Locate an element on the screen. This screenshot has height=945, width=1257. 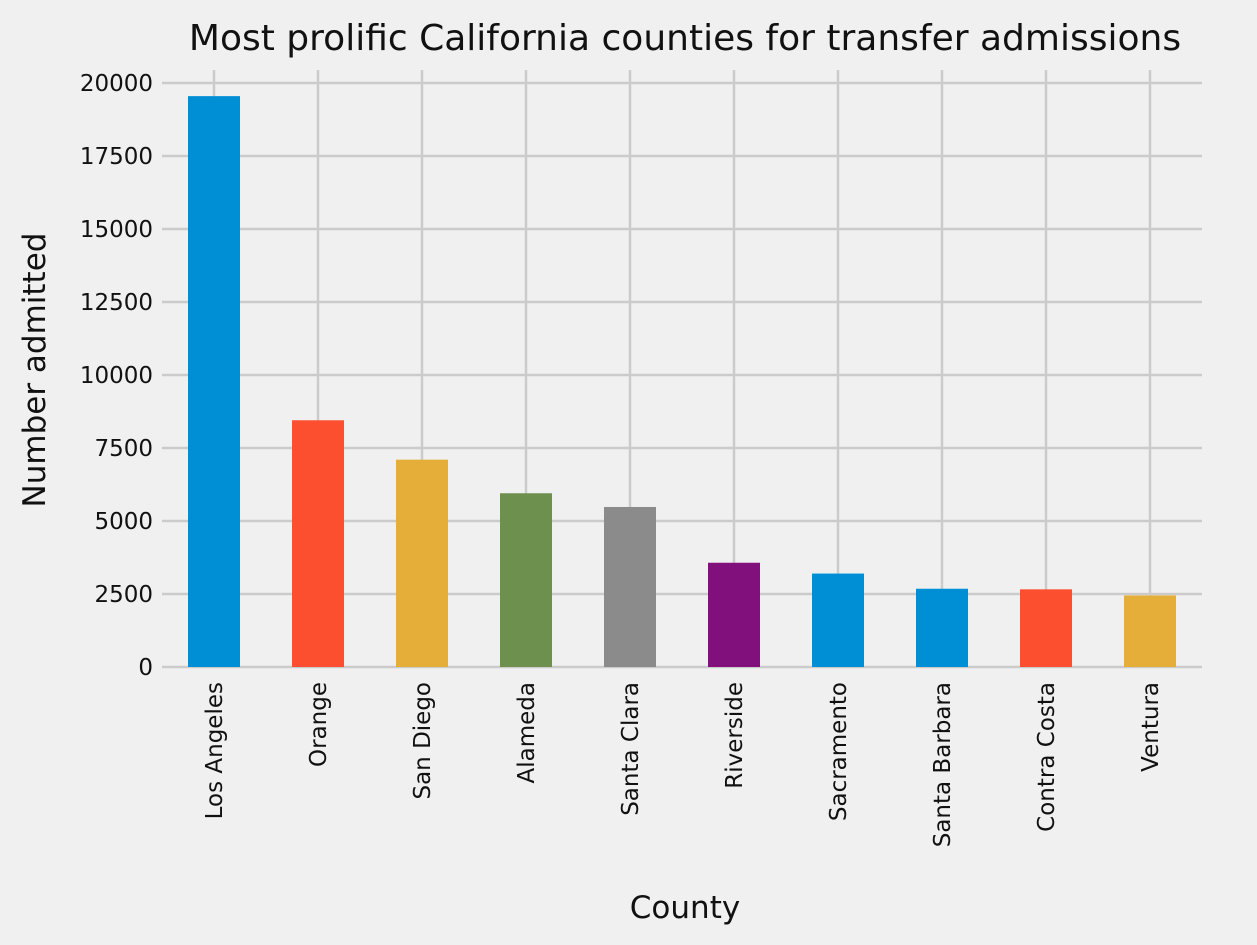
x-tick-label: Contra Costa is located at coordinates (1047, 757).